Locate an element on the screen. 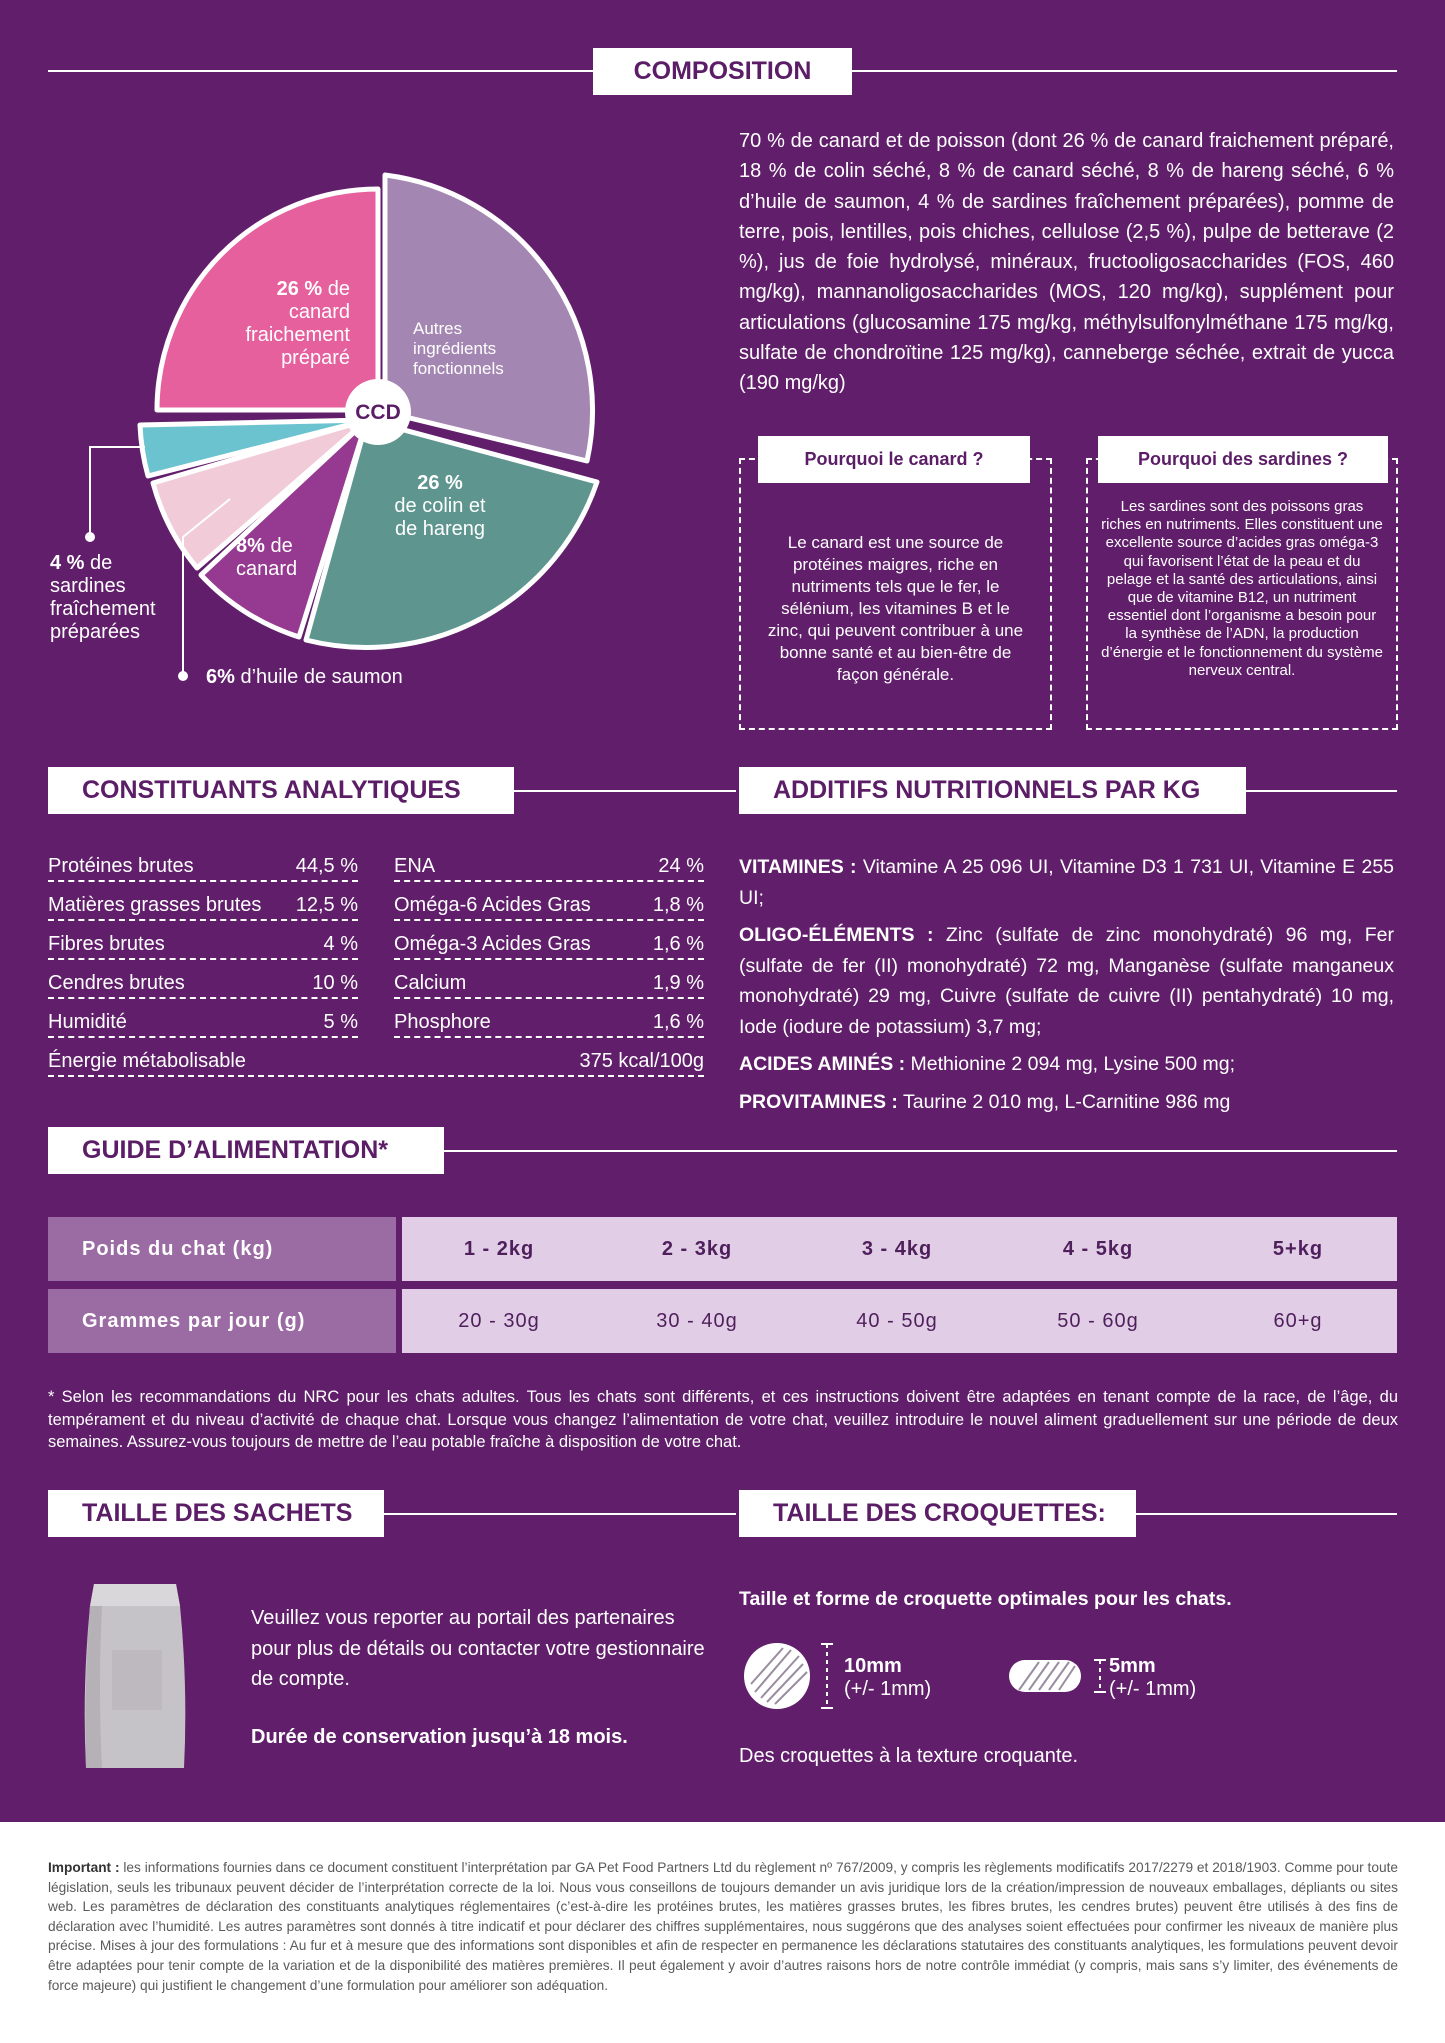  pie-slice-sardines is located at coordinates (253, 448).